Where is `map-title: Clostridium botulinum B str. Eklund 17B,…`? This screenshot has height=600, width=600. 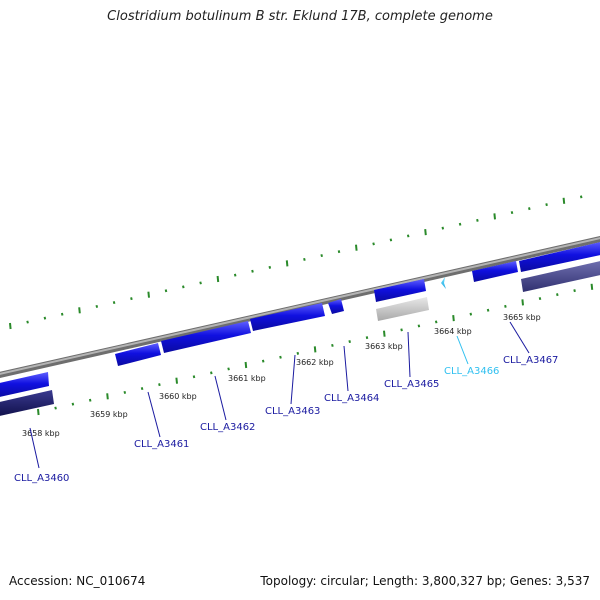 map-title: Clostridium botulinum B str. Eklund 17B,… is located at coordinates (300, 16).